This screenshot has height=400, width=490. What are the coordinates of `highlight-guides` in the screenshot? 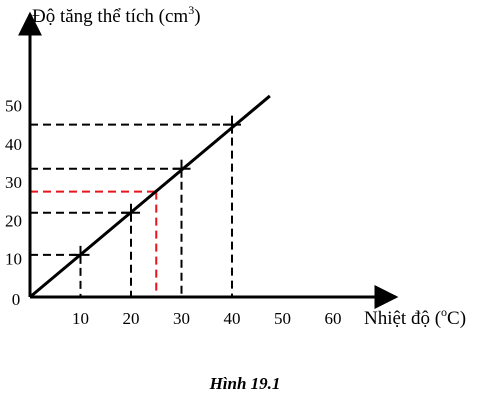 It's located at (94, 243).